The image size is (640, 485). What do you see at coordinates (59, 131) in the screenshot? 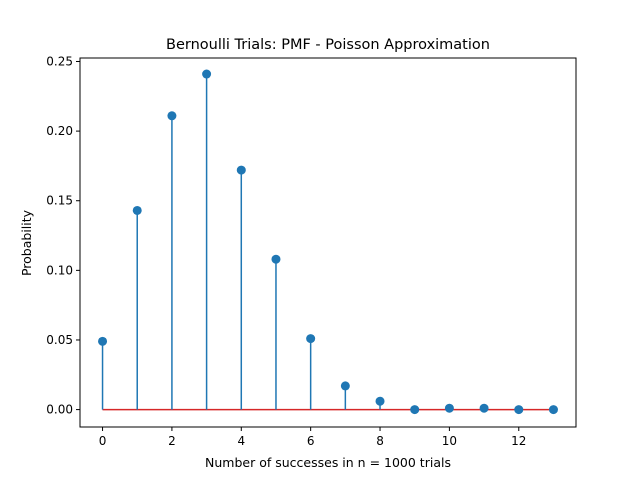
I see `y-tick-label: 0.20` at bounding box center [59, 131].